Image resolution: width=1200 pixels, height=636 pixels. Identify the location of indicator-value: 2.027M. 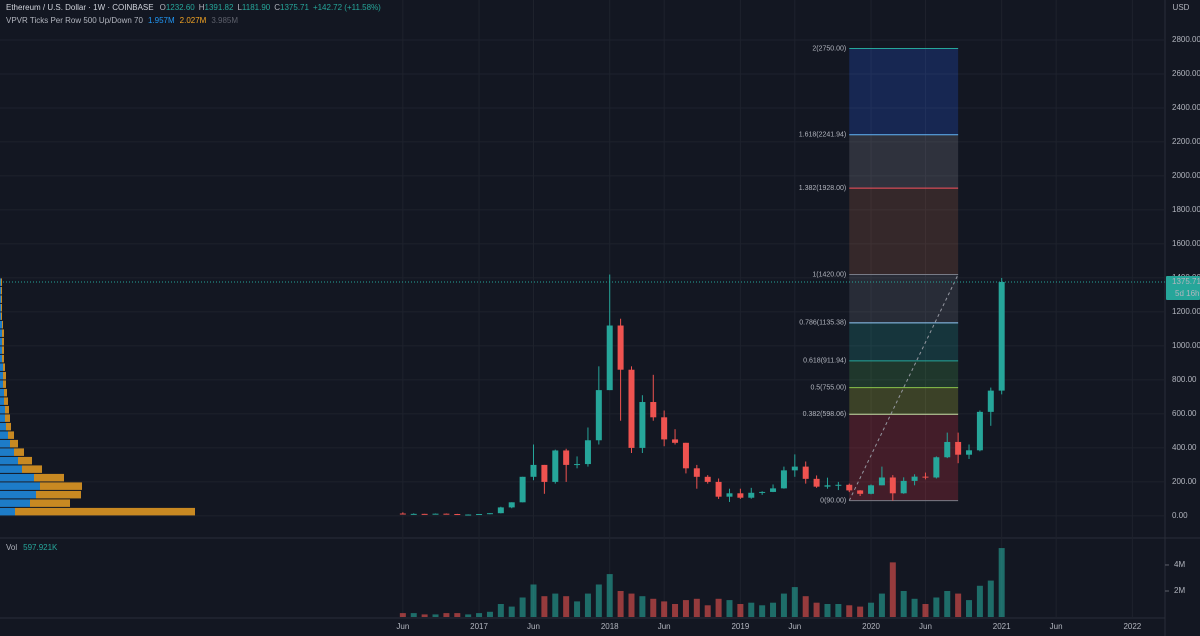
(193, 20).